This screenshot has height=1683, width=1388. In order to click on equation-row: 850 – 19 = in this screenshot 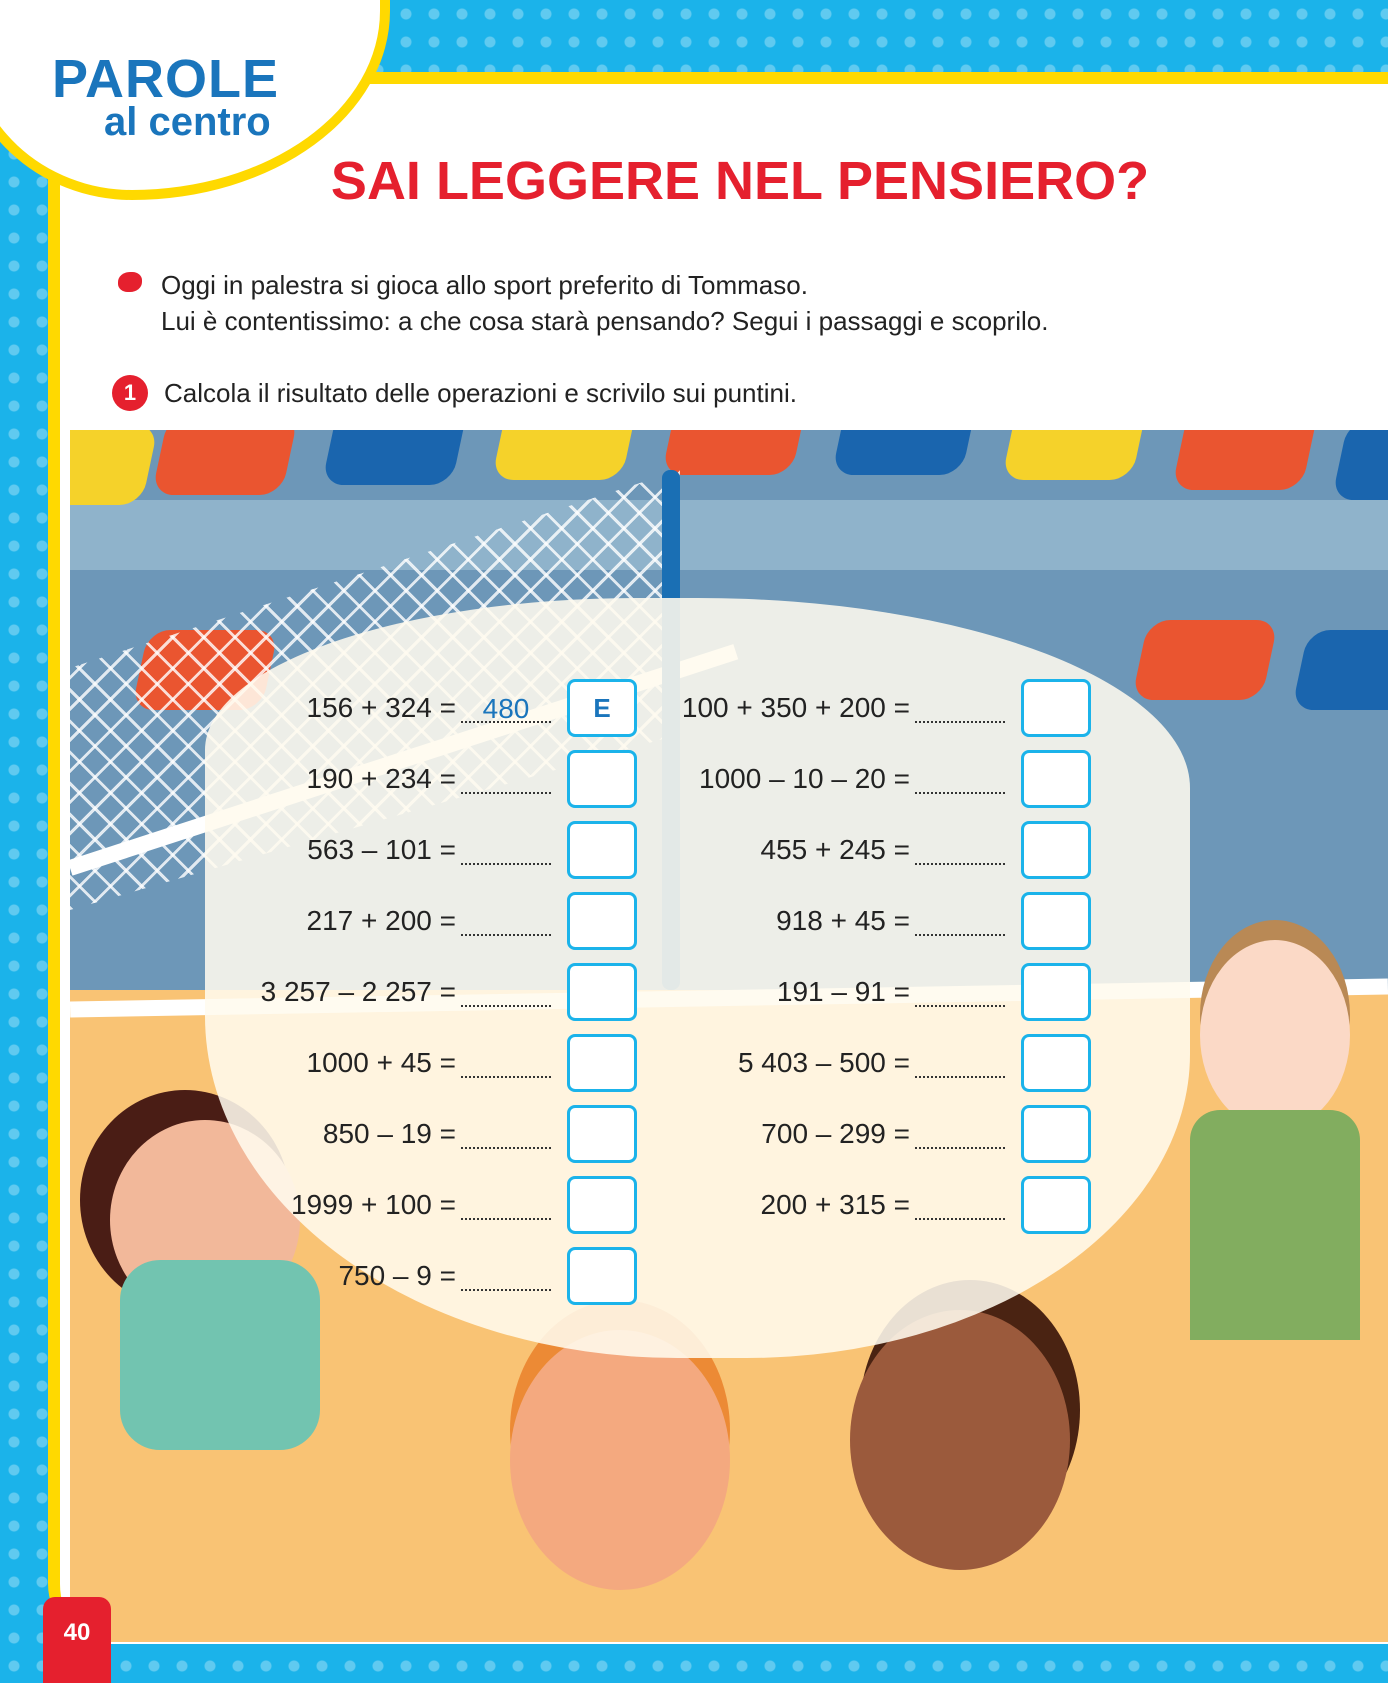, I will do `click(353, 1134)`.